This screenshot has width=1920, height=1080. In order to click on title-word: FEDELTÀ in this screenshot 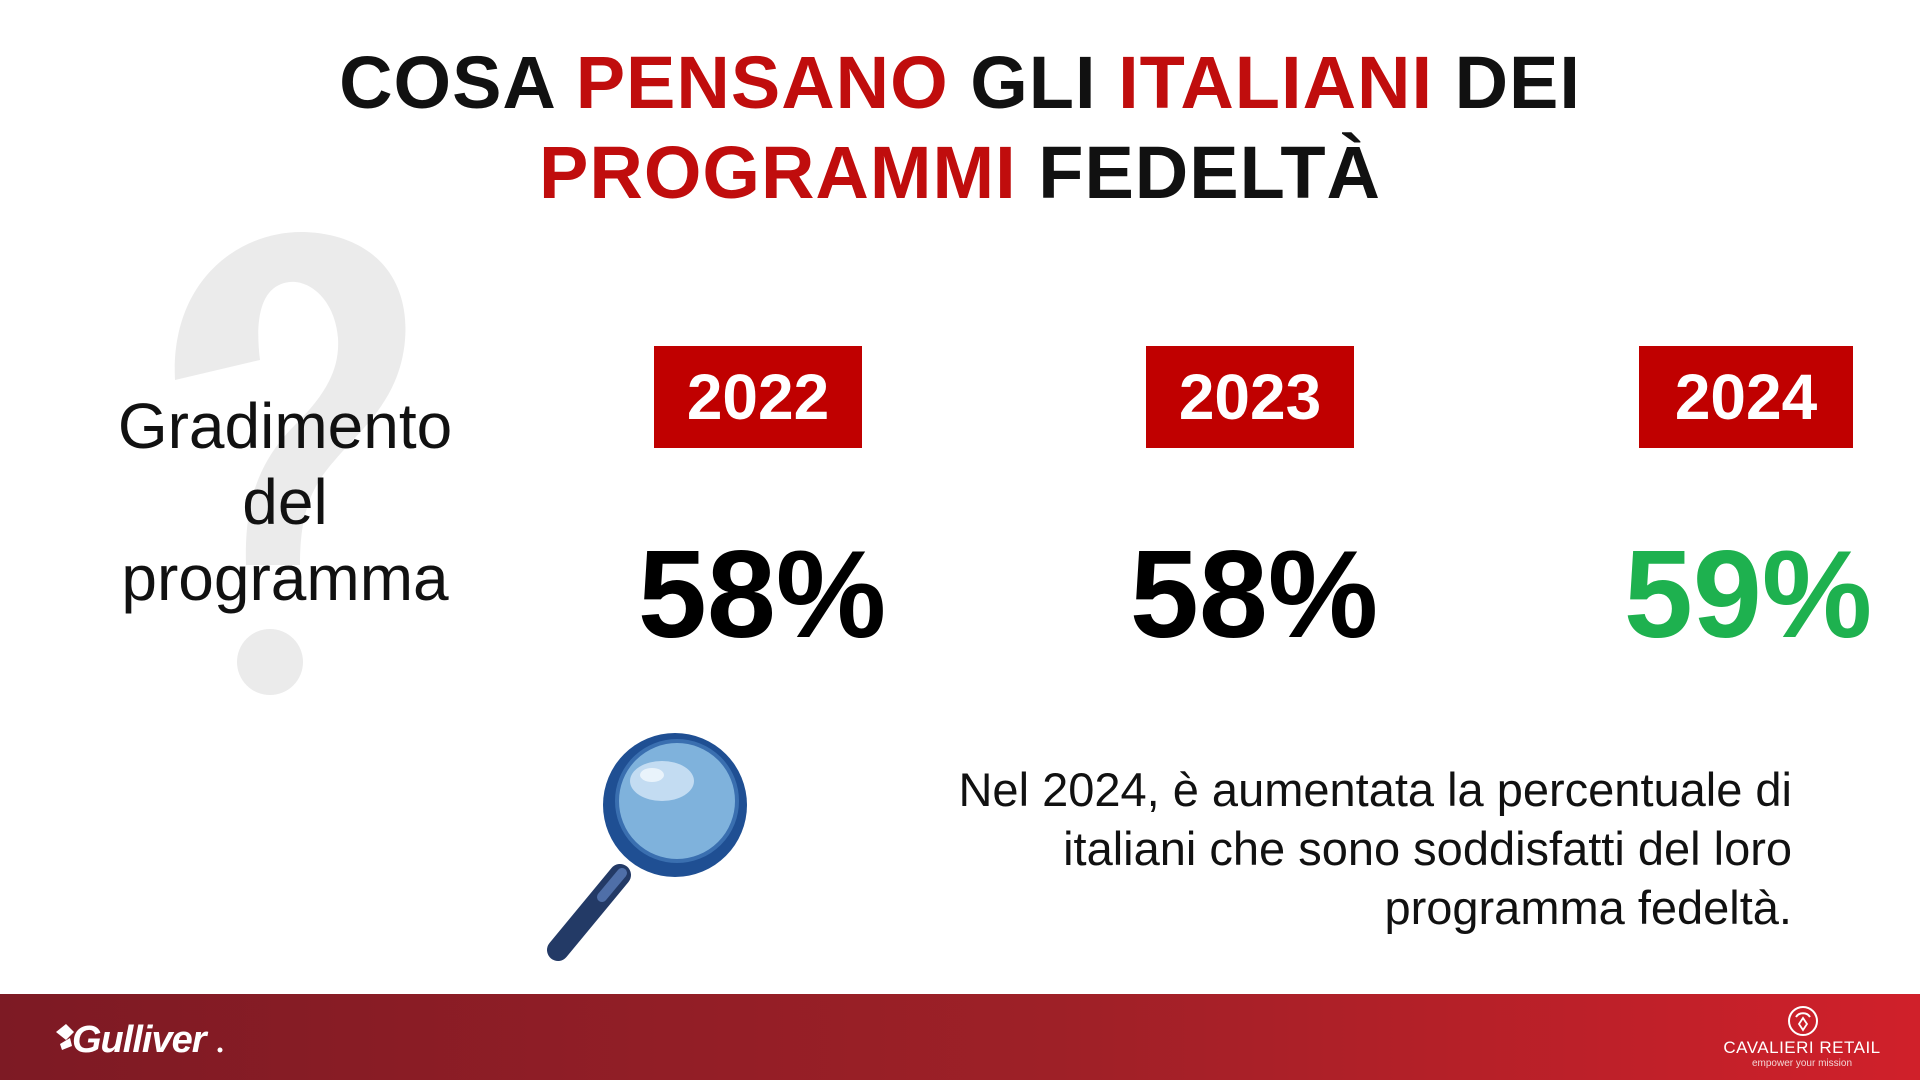, I will do `click(1209, 172)`.